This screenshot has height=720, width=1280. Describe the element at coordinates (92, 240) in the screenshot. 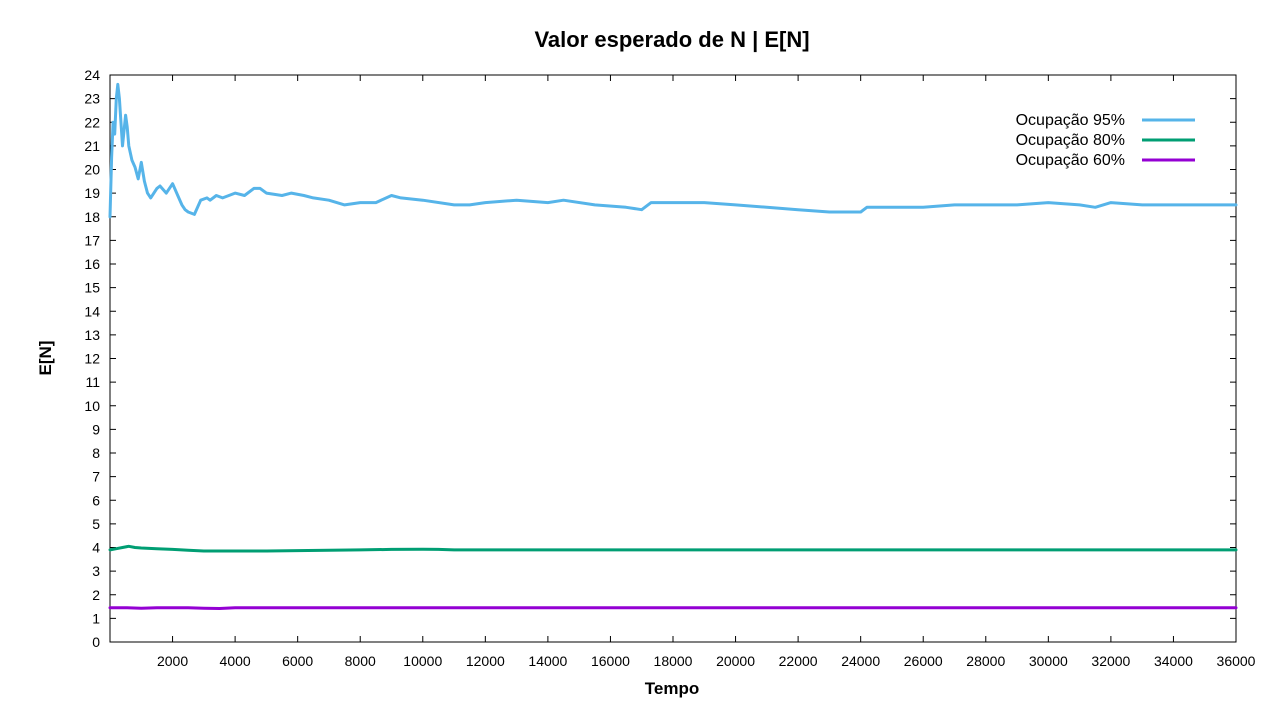

I see `y-tick-label: 17` at that location.